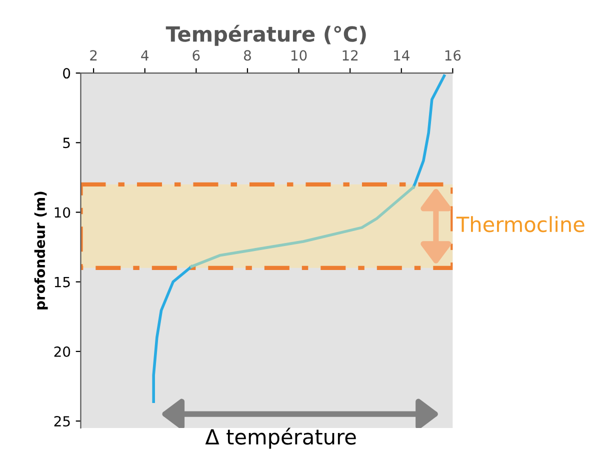 This screenshot has height=451, width=598. I want to click on x-tick-label: 14, so click(402, 55).